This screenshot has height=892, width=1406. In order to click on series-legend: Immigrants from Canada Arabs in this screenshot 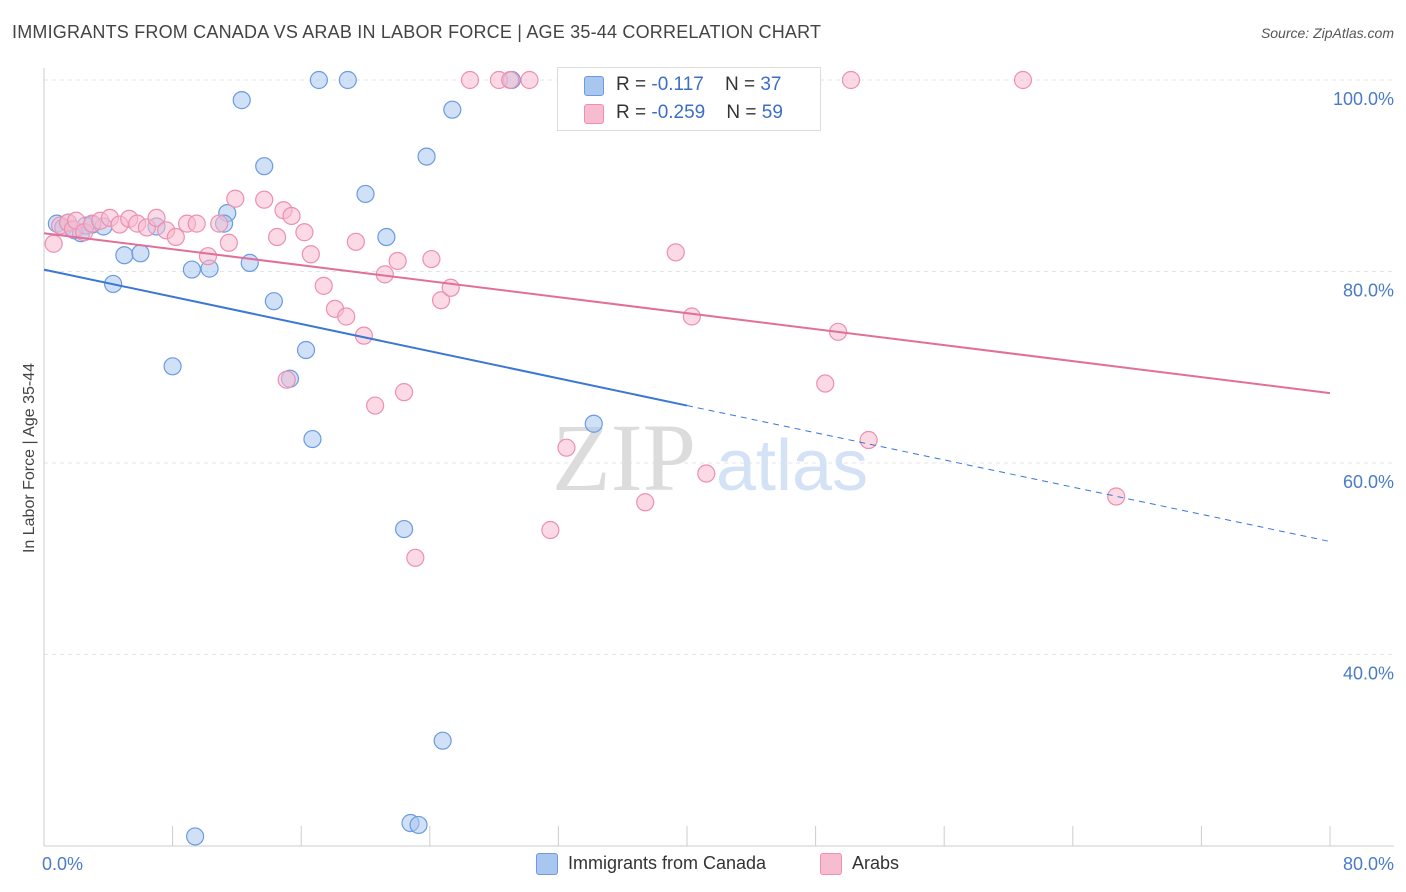, I will do `click(703, 865)`.